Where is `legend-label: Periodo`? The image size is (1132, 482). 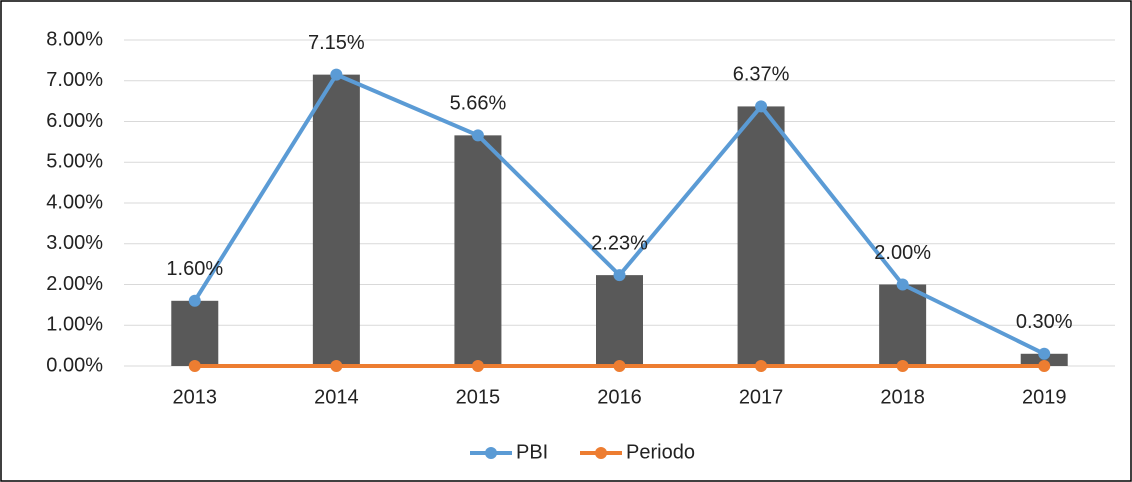 legend-label: Periodo is located at coordinates (660, 452).